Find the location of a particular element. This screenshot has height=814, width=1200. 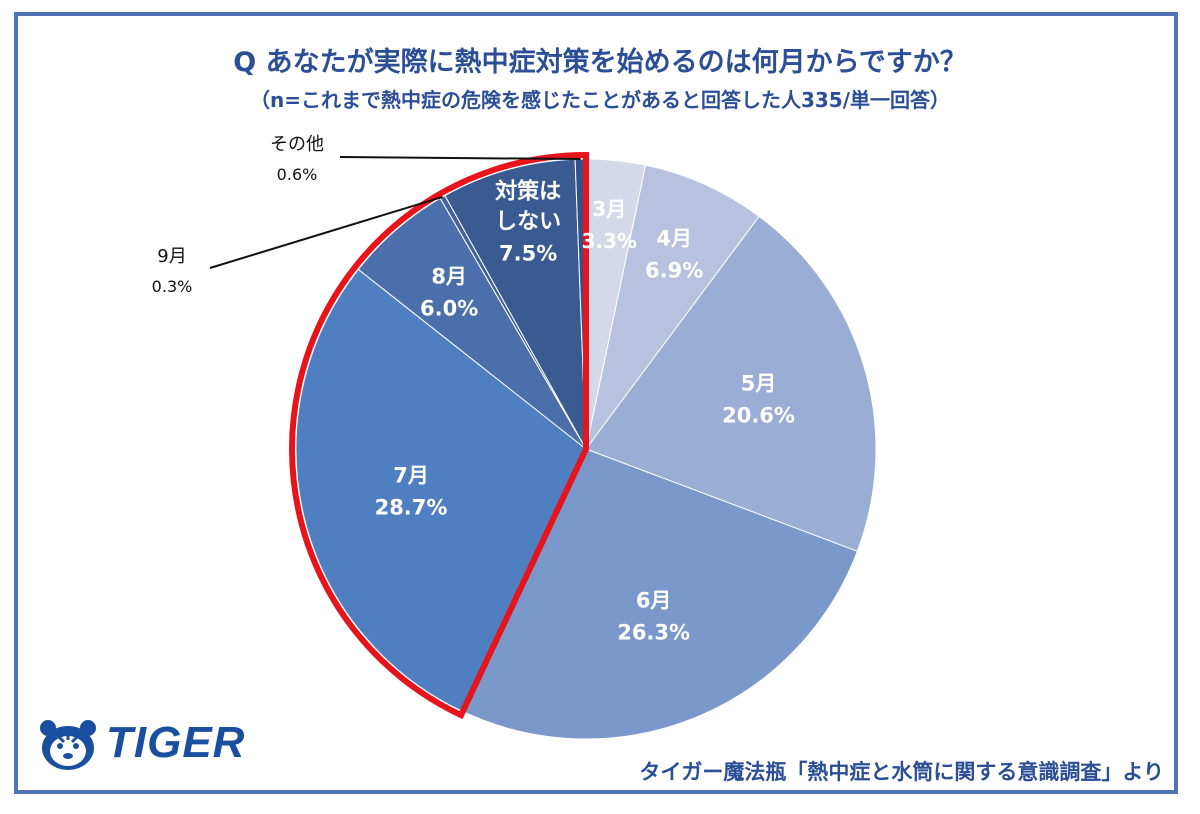

chart-title: Q あなたが実際に熱中症対策を始めるのは何月からですか？ is located at coordinates (600, 62).